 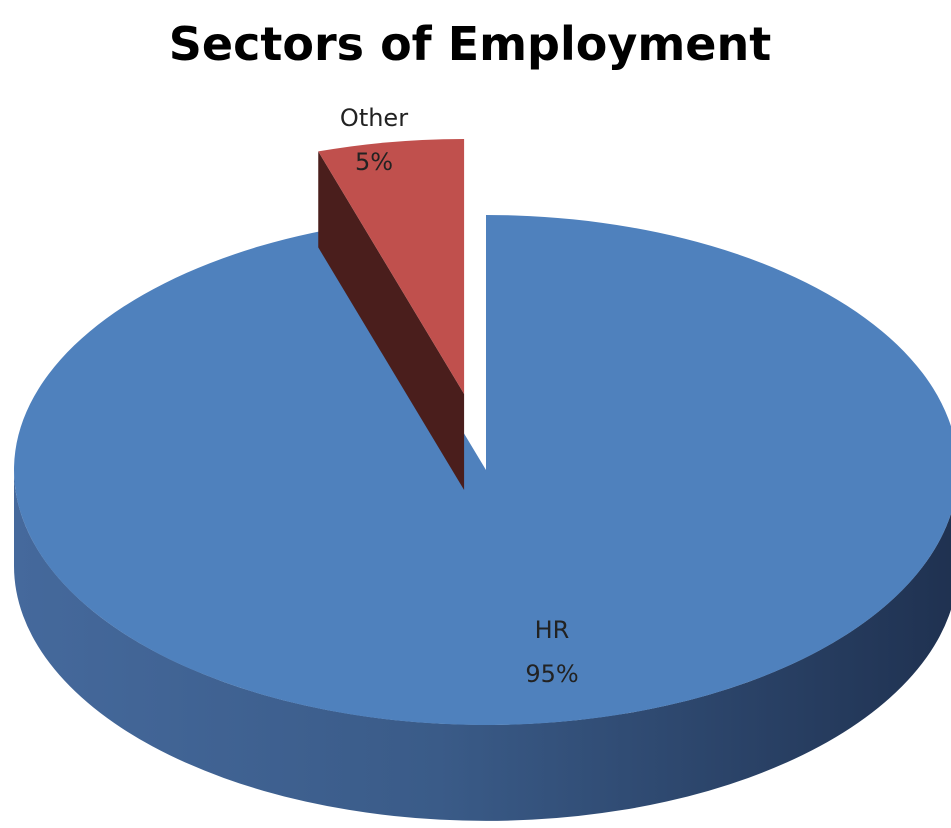 What do you see at coordinates (470, 44) in the screenshot?
I see `chart-title: Sectors of Employment` at bounding box center [470, 44].